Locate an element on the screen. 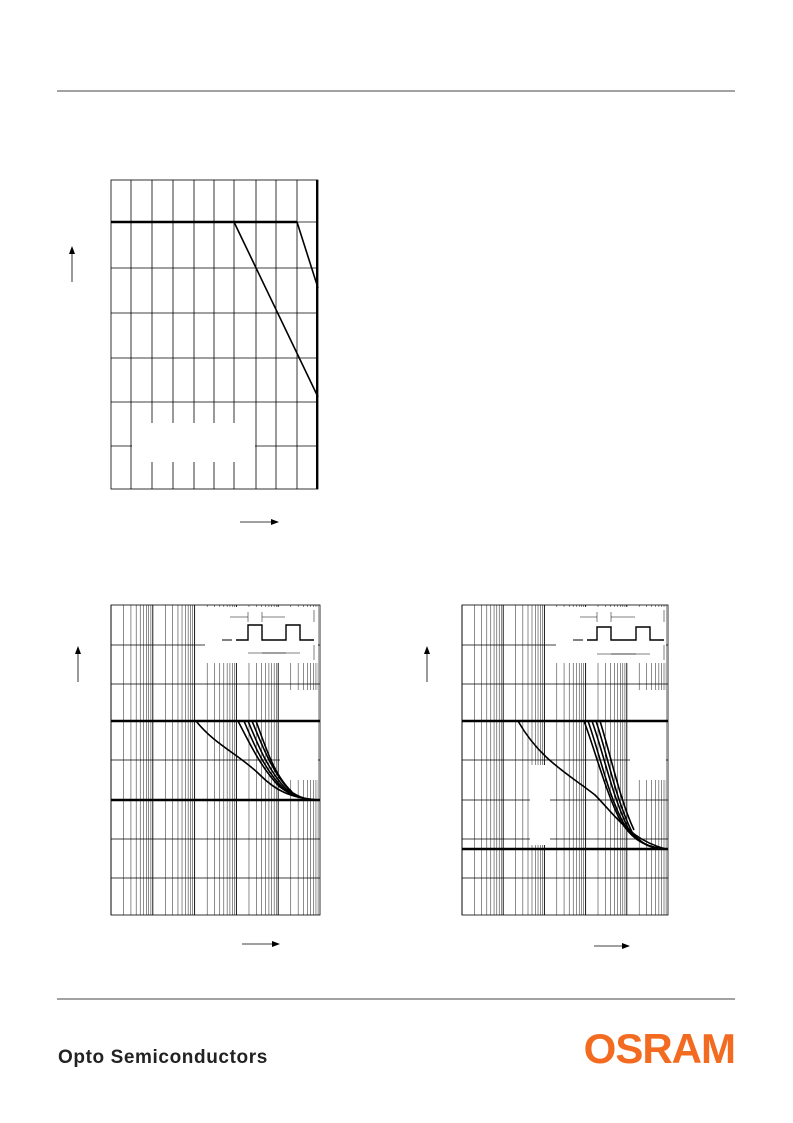  division-name: Opto Semiconductors is located at coordinates (163, 1057).